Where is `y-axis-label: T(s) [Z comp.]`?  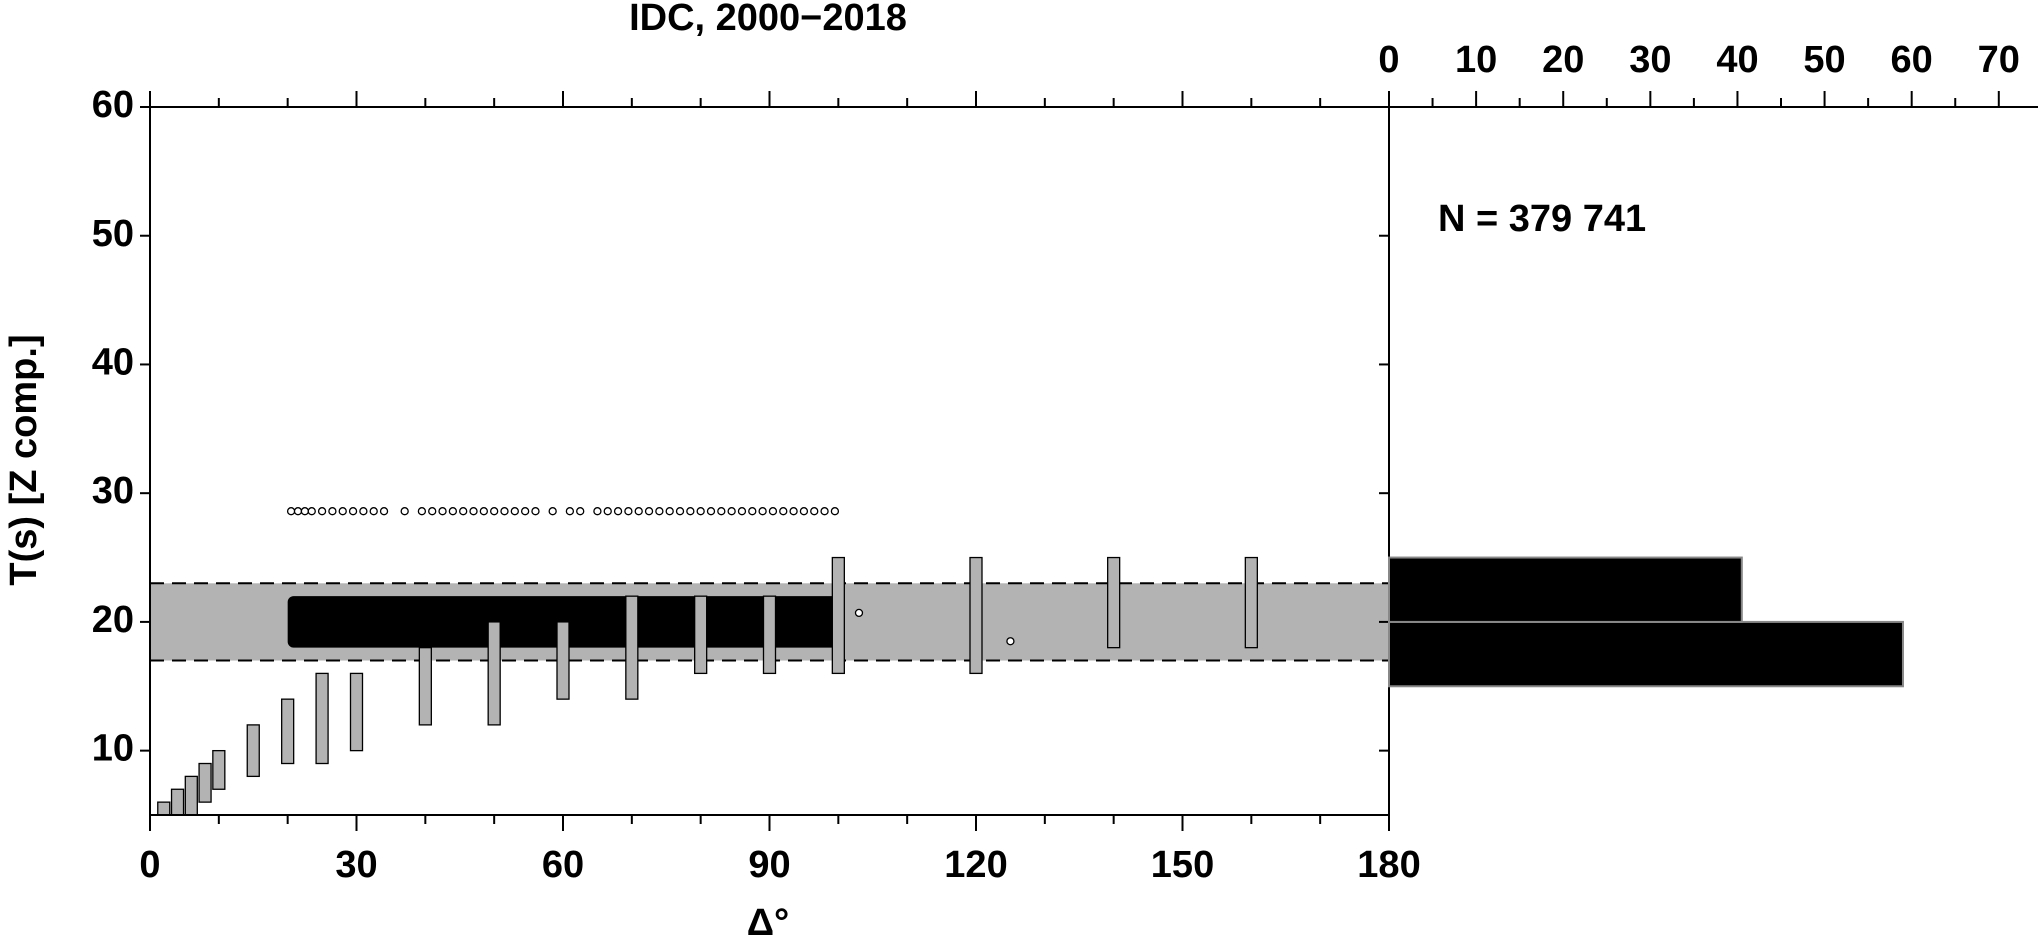 y-axis-label: T(s) [Z comp.] is located at coordinates (24, 459).